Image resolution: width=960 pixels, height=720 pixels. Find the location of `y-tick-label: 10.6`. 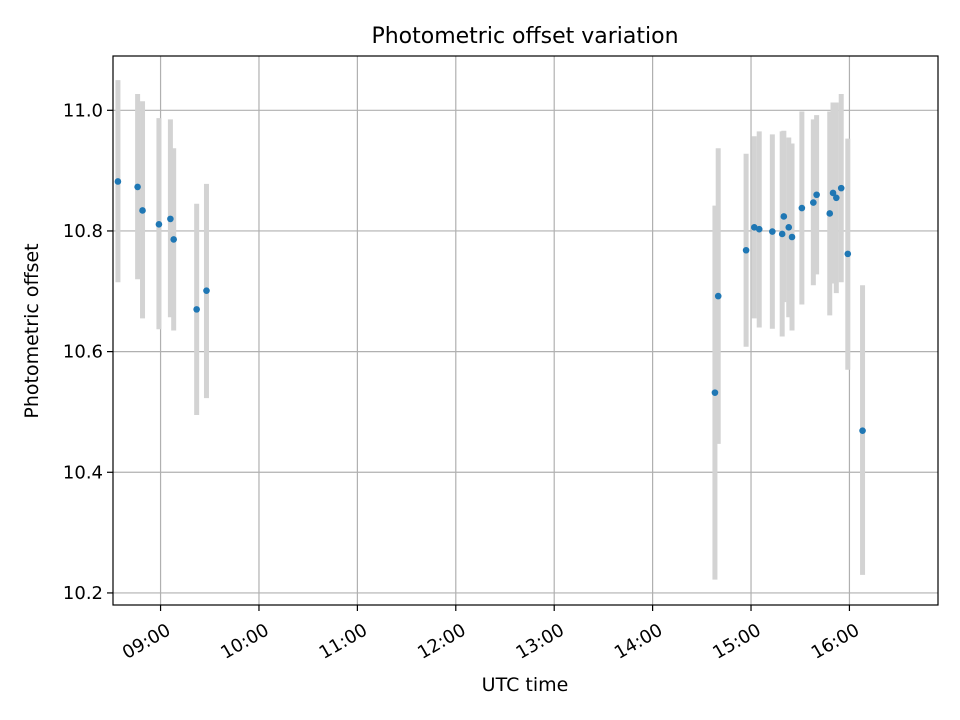

y-tick-label: 10.6 is located at coordinates (83, 352).